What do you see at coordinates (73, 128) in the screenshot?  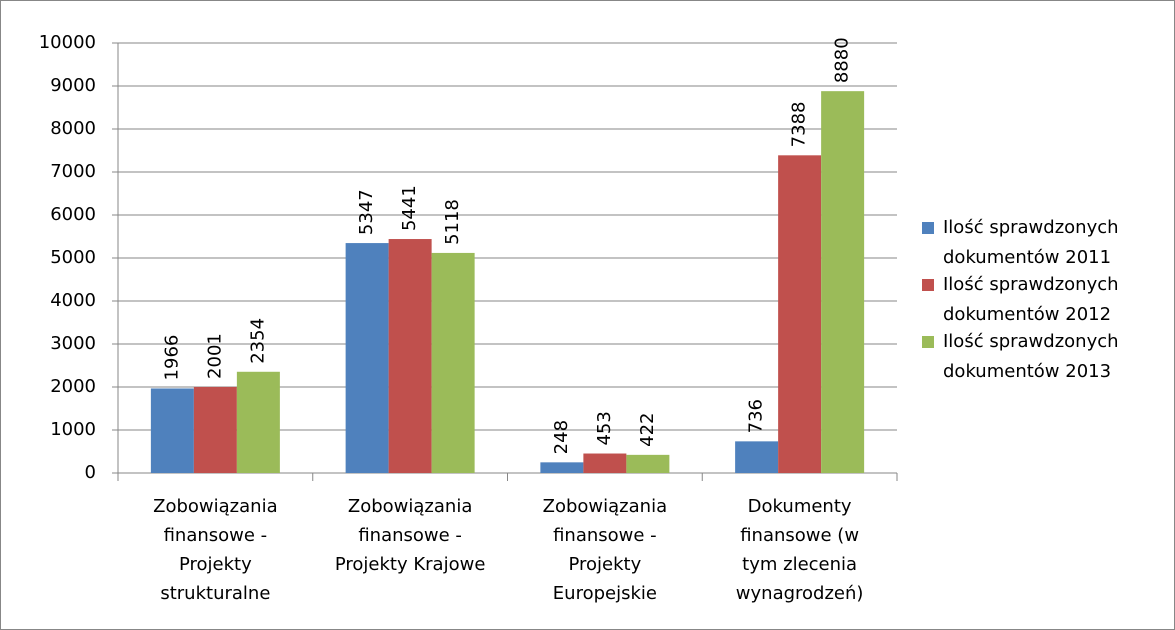 I see `y-tick-label: 8000` at bounding box center [73, 128].